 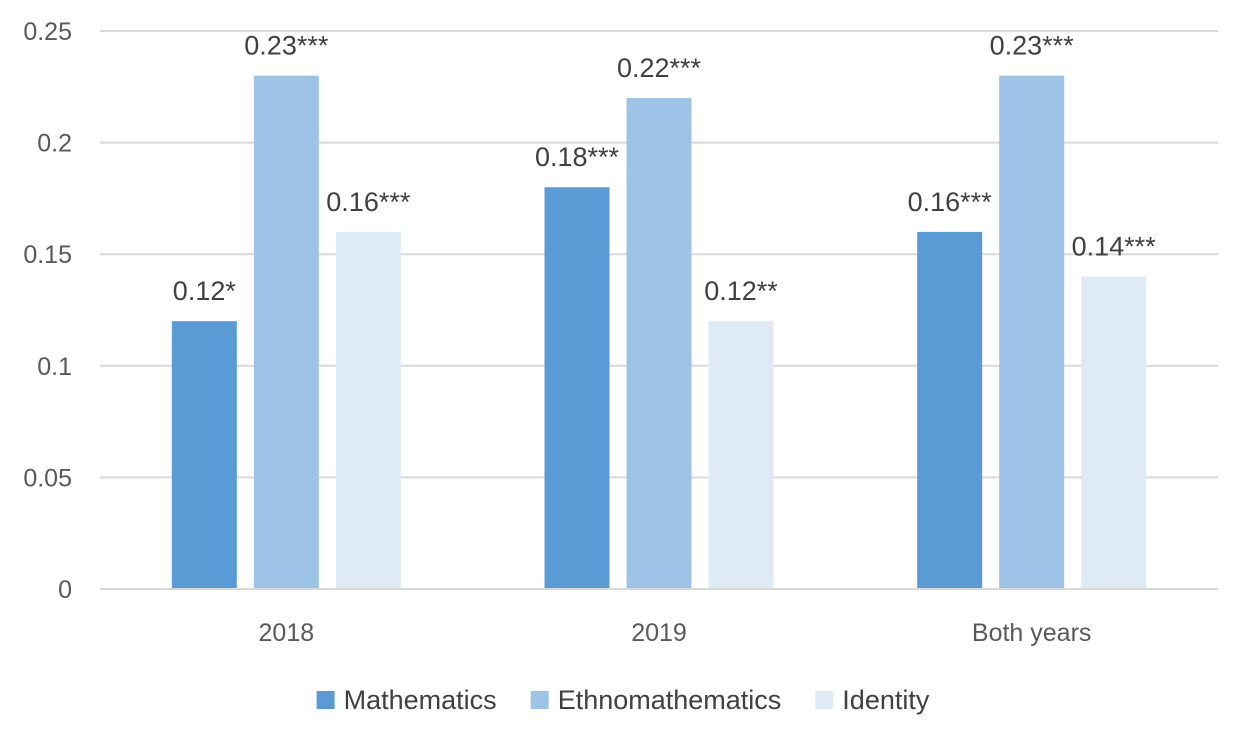 I want to click on legend-label: Mathematics, so click(x=420, y=700).